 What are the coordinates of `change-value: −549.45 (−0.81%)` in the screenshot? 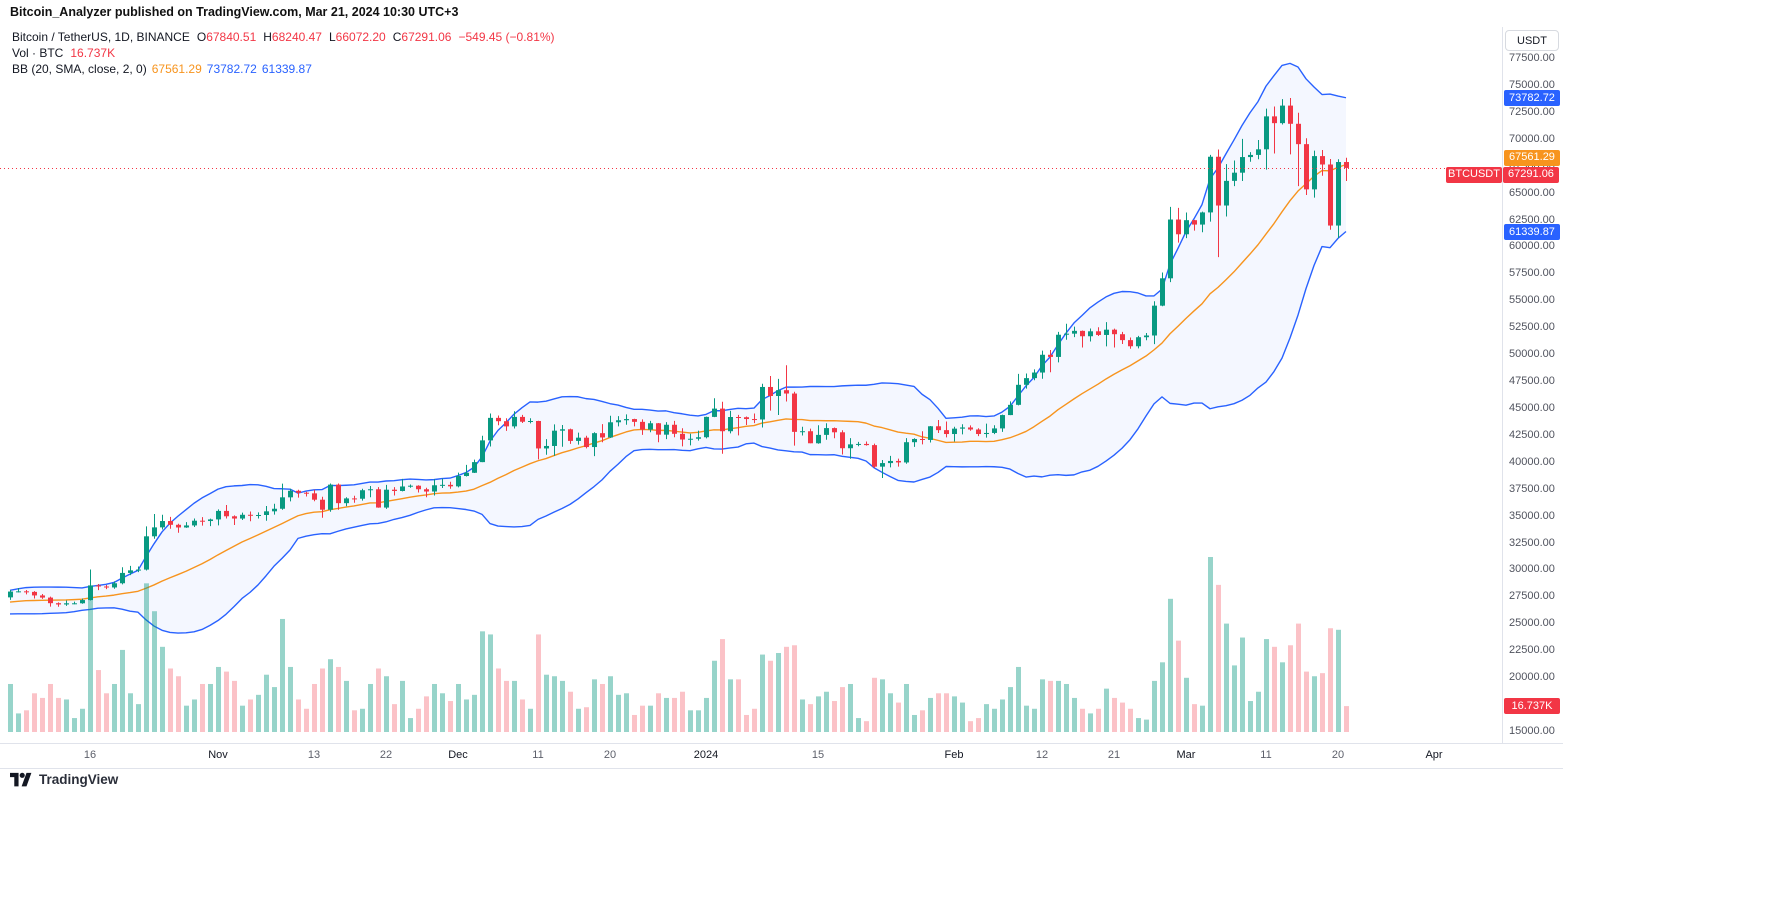 It's located at (506, 37).